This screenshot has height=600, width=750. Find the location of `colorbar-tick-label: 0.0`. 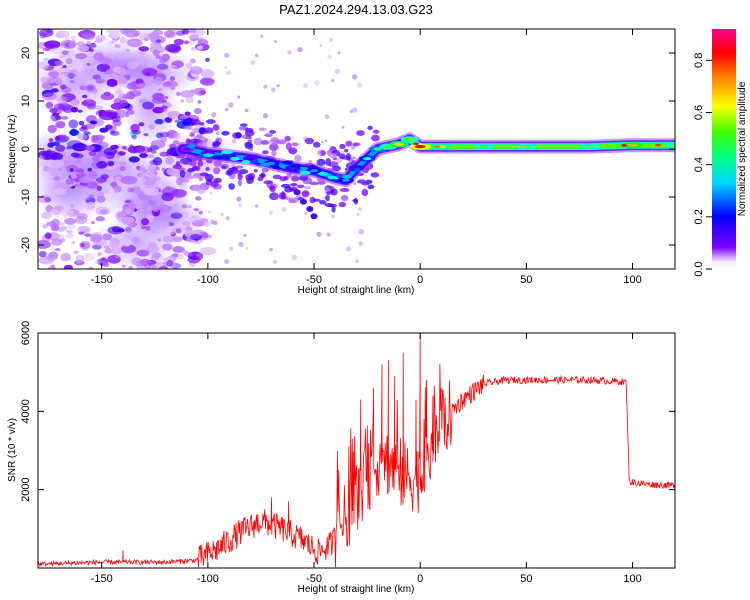

colorbar-tick-label: 0.0 is located at coordinates (699, 268).